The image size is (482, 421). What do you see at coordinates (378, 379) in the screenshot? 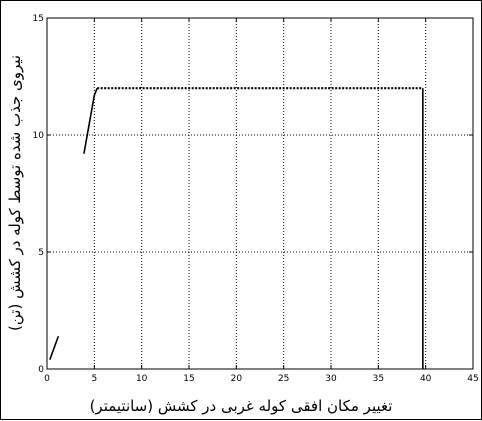
I see `x-tick-label: 35` at bounding box center [378, 379].